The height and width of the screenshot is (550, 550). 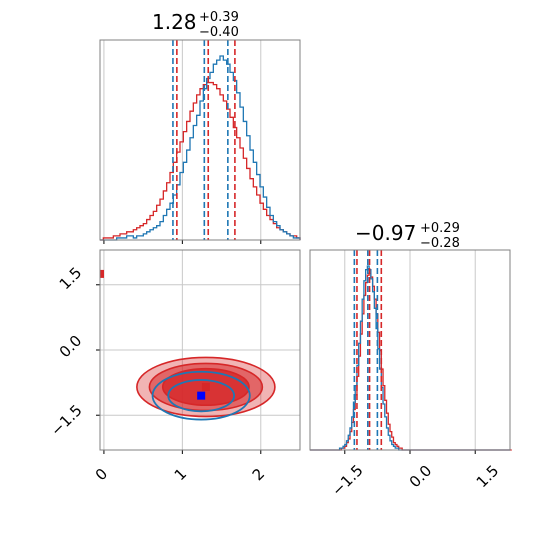 What do you see at coordinates (411, 361) in the screenshot?
I see `hist2-red` at bounding box center [411, 361].